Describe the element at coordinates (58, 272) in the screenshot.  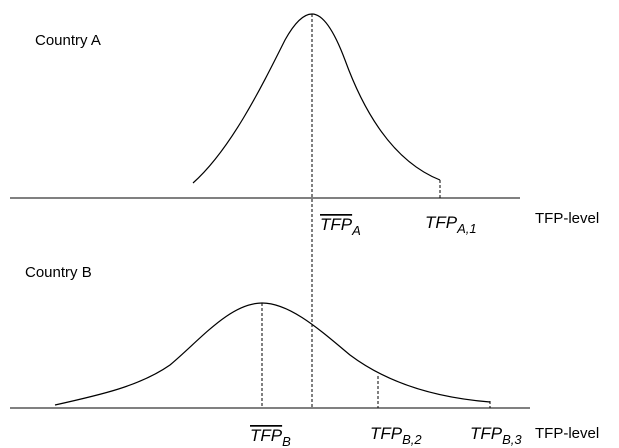
I see `panel-title: Country B` at that location.